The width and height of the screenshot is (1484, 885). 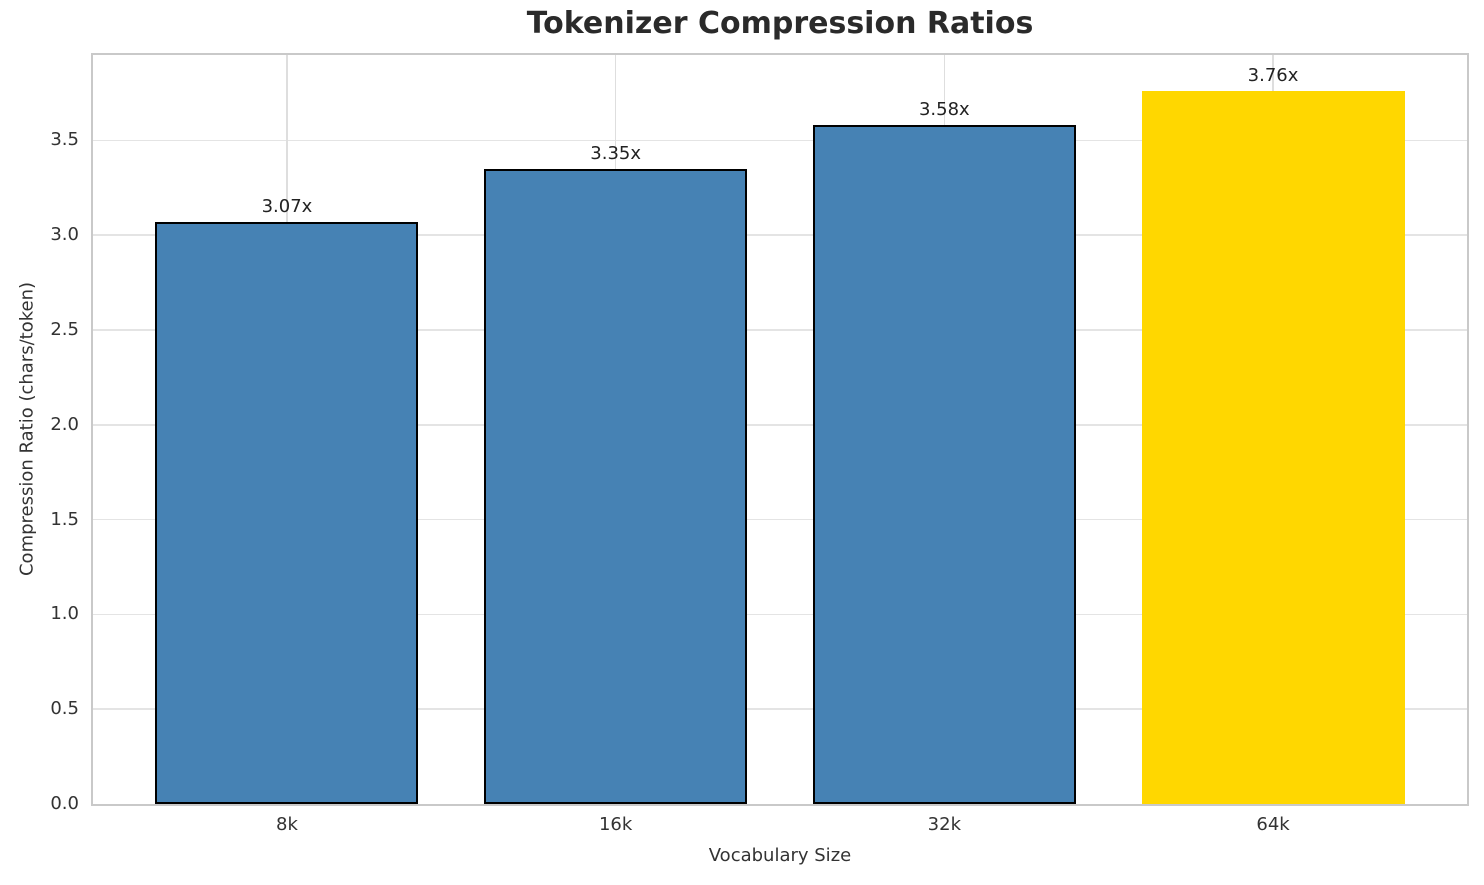 What do you see at coordinates (64, 803) in the screenshot?
I see `y-tick-label: 0.0` at bounding box center [64, 803].